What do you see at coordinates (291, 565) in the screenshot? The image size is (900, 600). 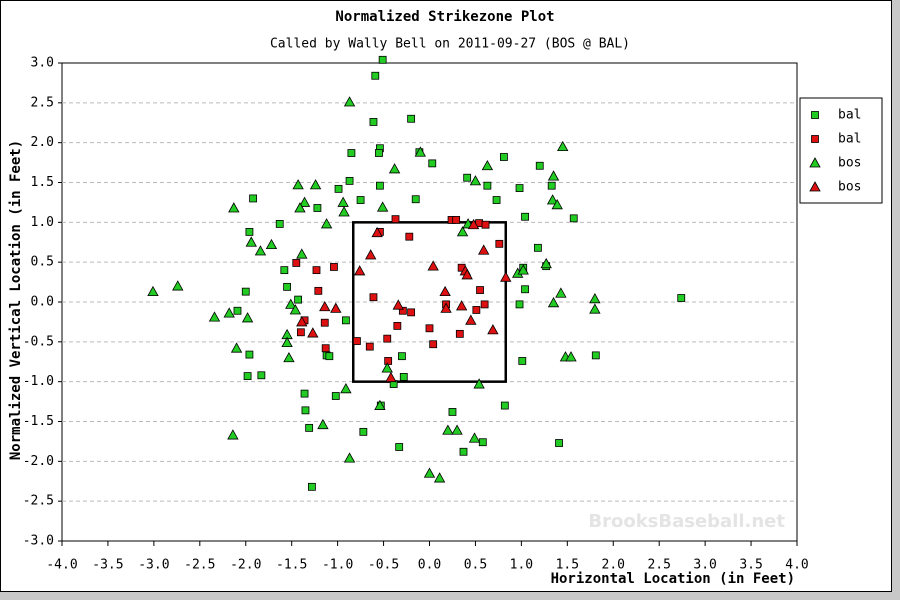 I see `x-tick-label: -1.5` at bounding box center [291, 565].